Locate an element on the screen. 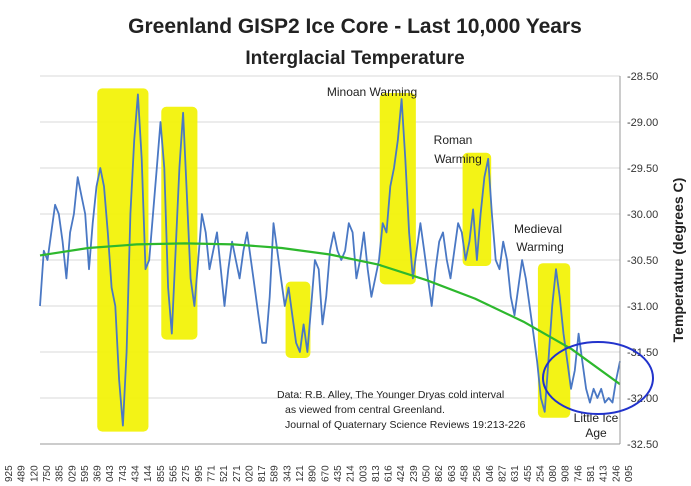 The image size is (691, 486). x-tick-label: 050 is located at coordinates (427, 473).